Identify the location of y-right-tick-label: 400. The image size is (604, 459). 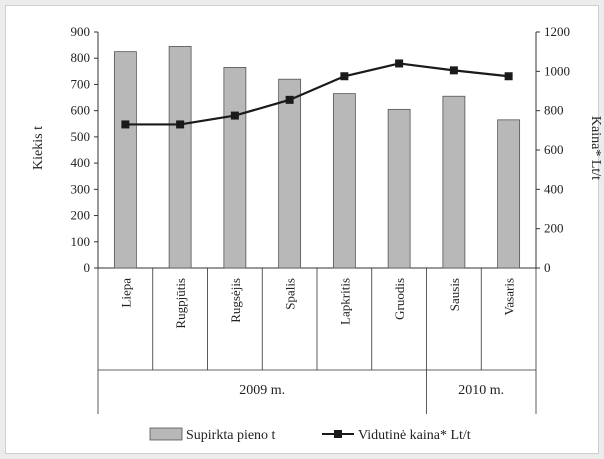
(554, 188).